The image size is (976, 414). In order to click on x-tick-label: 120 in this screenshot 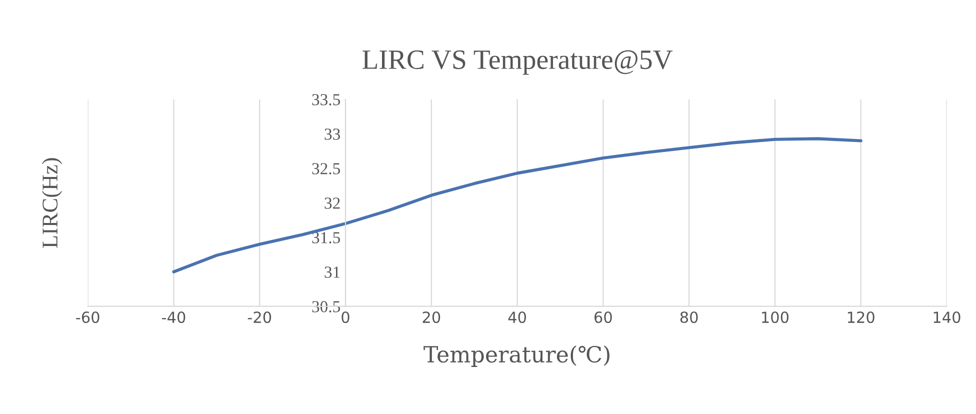, I will do `click(861, 317)`.